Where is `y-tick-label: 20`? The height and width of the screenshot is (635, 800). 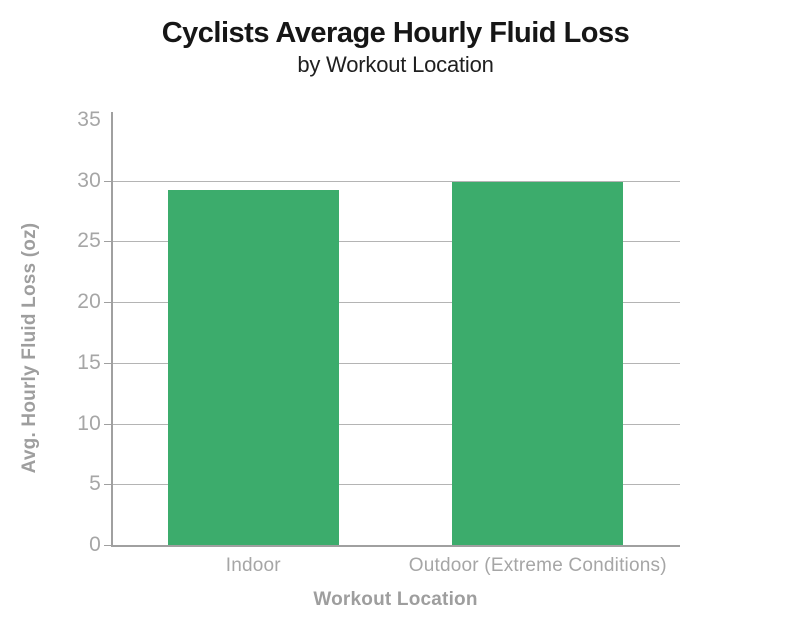
y-tick-label: 20 is located at coordinates (89, 302).